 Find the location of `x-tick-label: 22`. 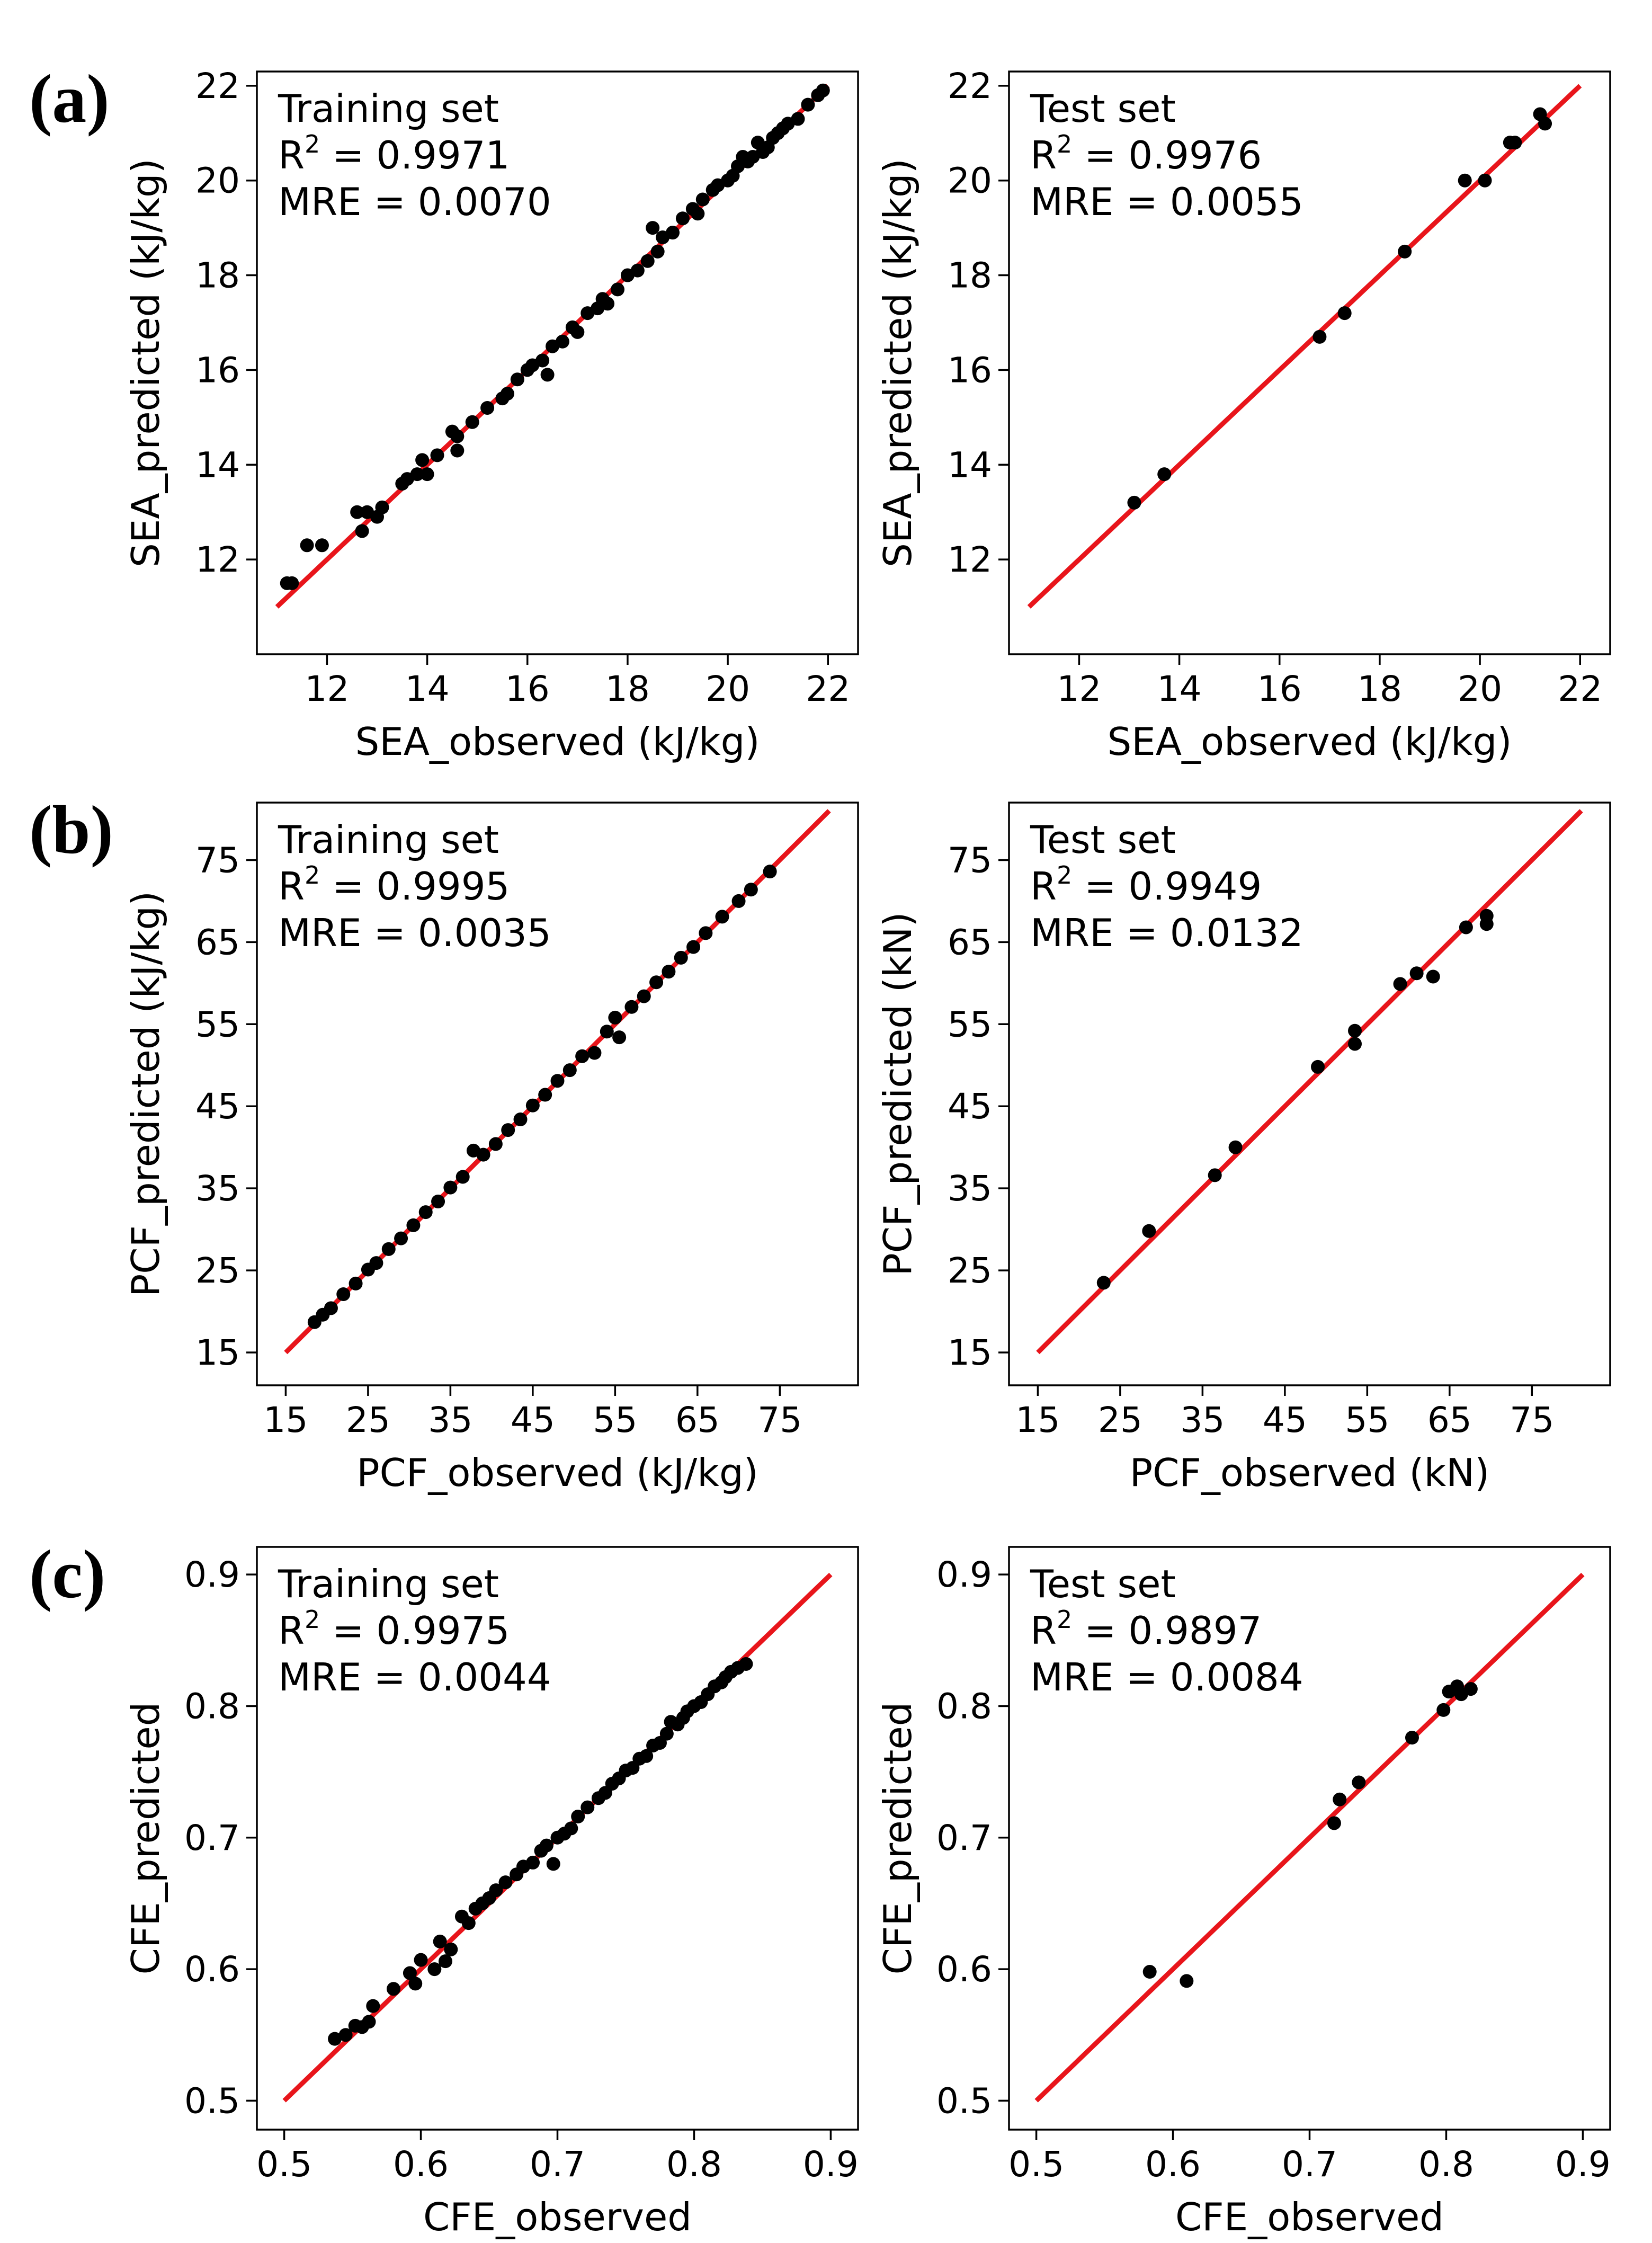

x-tick-label: 22 is located at coordinates (828, 689).